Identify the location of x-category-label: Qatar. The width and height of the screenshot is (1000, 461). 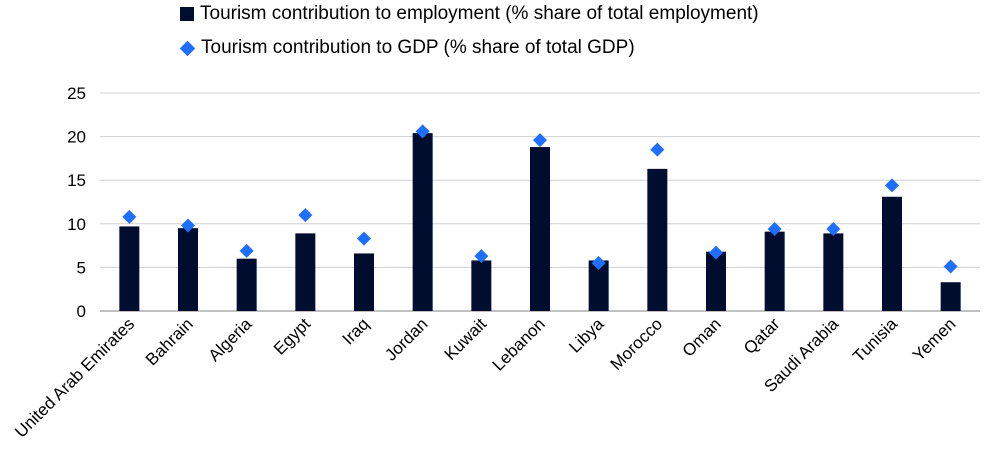
(762, 336).